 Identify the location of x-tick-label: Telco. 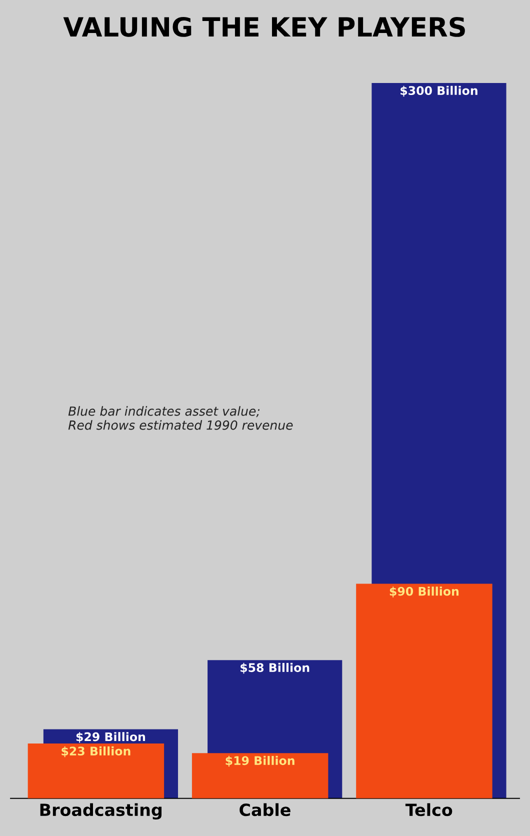
(428, 809).